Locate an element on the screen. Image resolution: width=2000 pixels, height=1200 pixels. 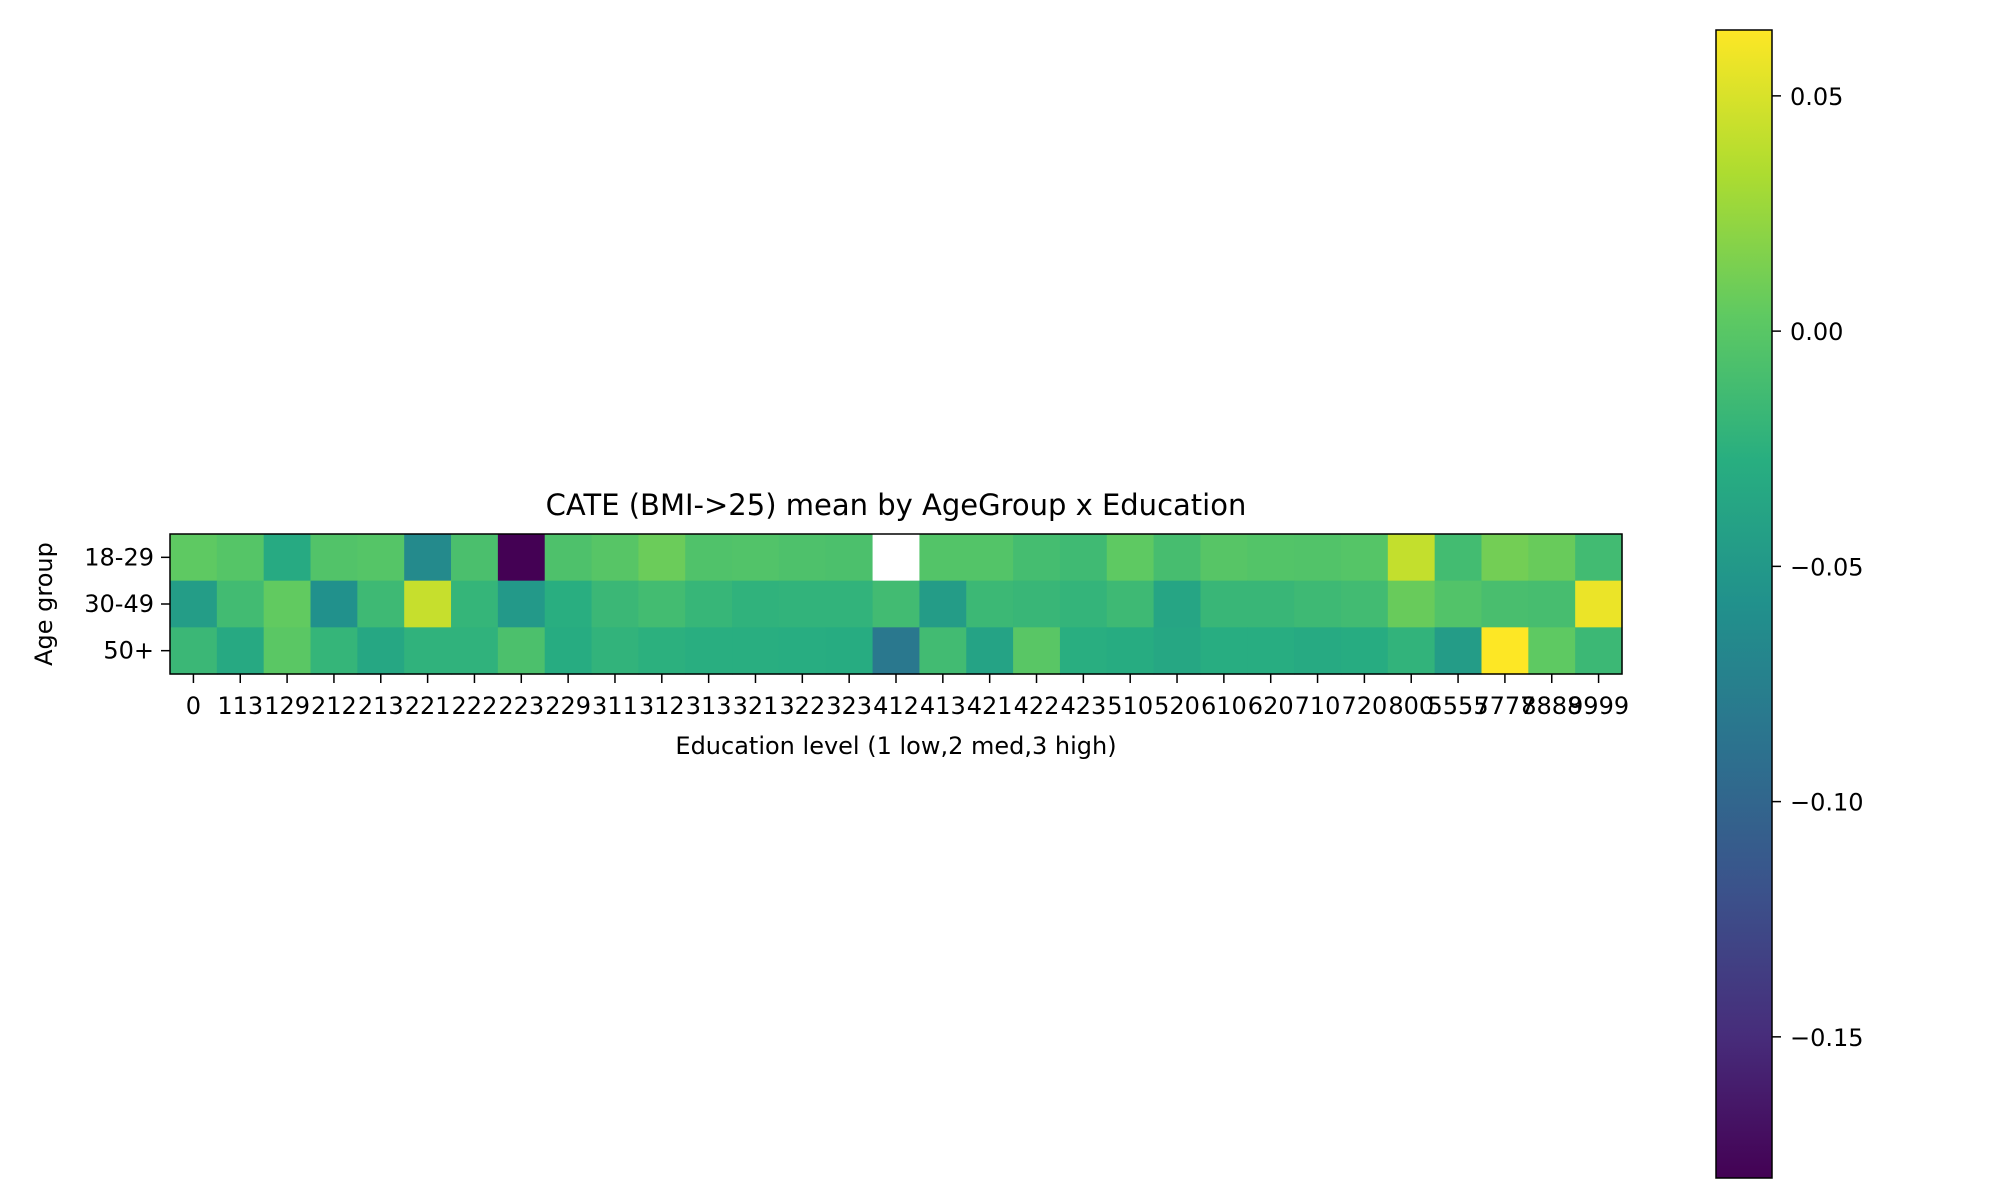
x-tick-label: 9999 is located at coordinates (1598, 706).